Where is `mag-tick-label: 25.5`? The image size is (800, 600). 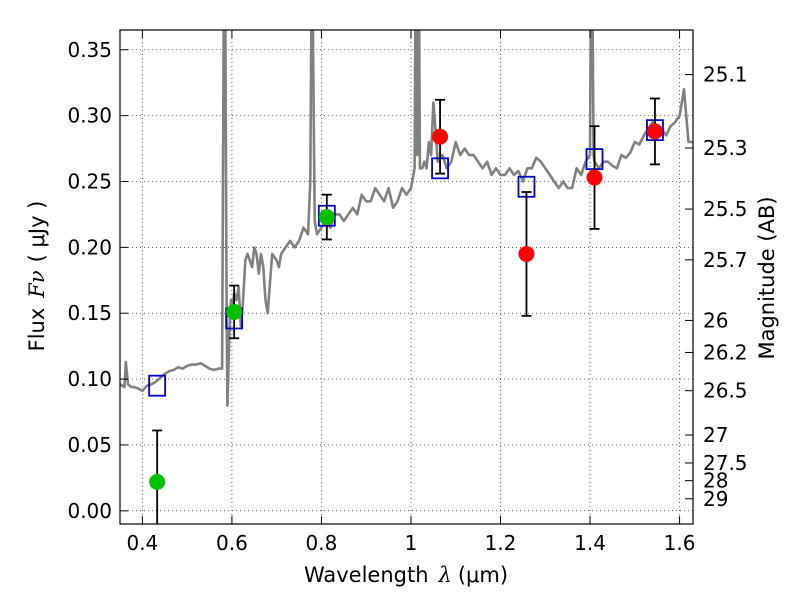
mag-tick-label: 25.5 is located at coordinates (725, 209).